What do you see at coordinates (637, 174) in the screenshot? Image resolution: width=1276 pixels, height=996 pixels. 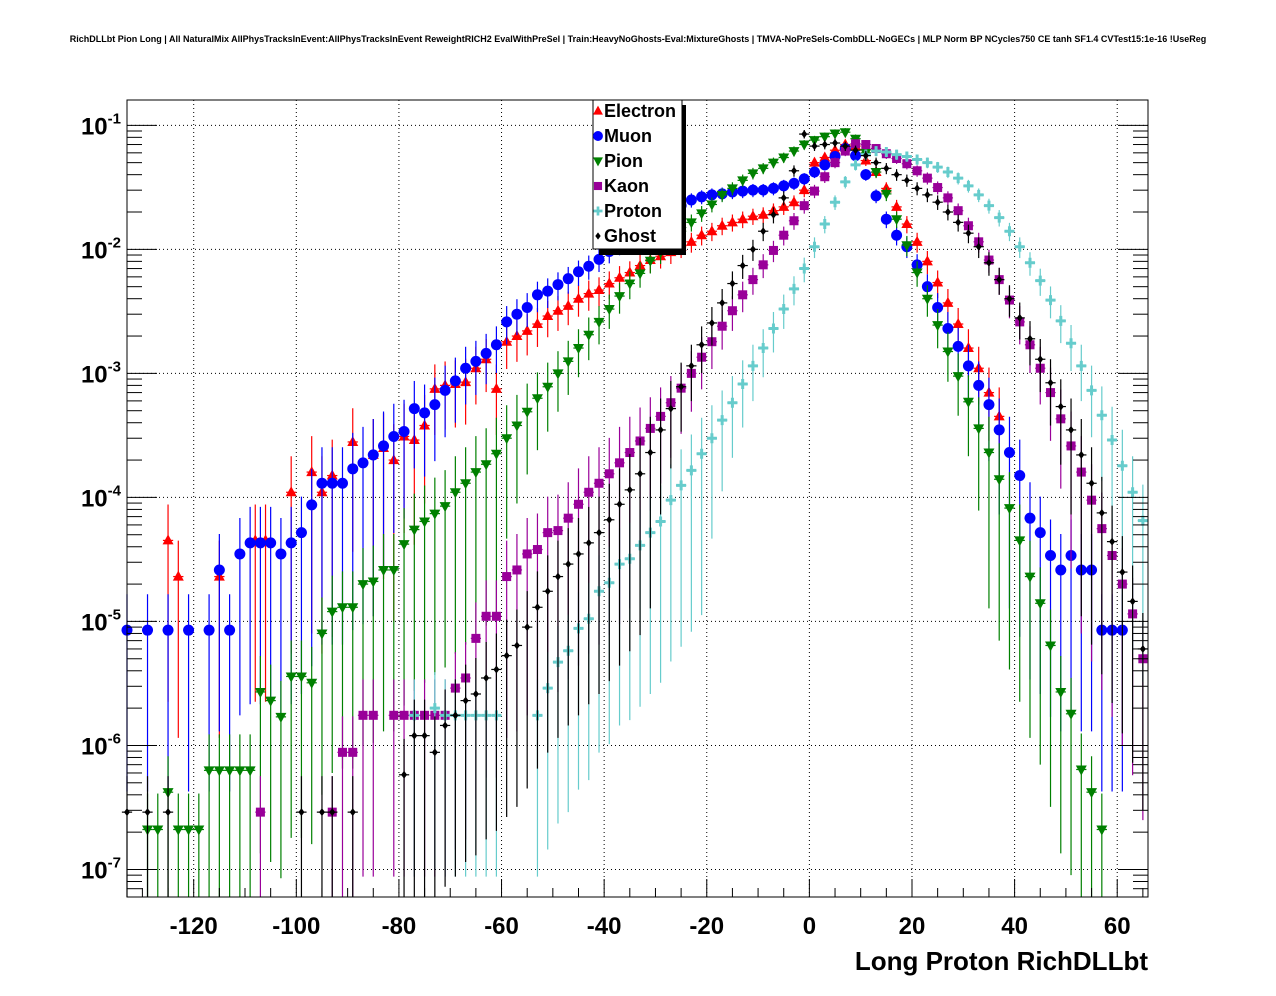 I see `legend-box` at bounding box center [637, 174].